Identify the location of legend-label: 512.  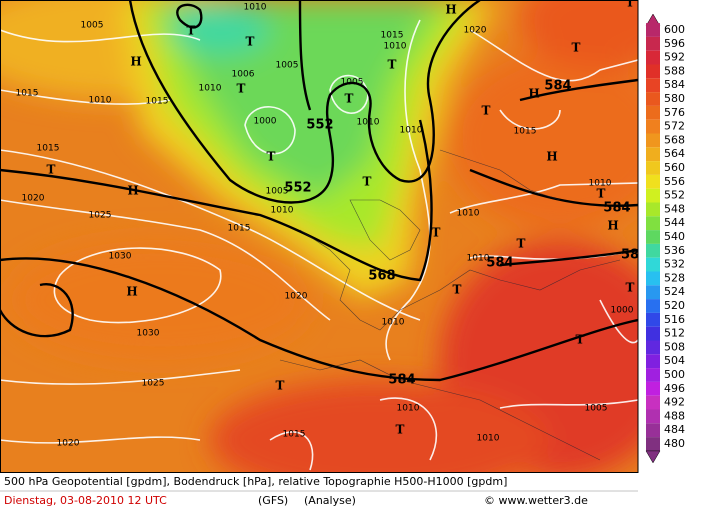
(674, 333).